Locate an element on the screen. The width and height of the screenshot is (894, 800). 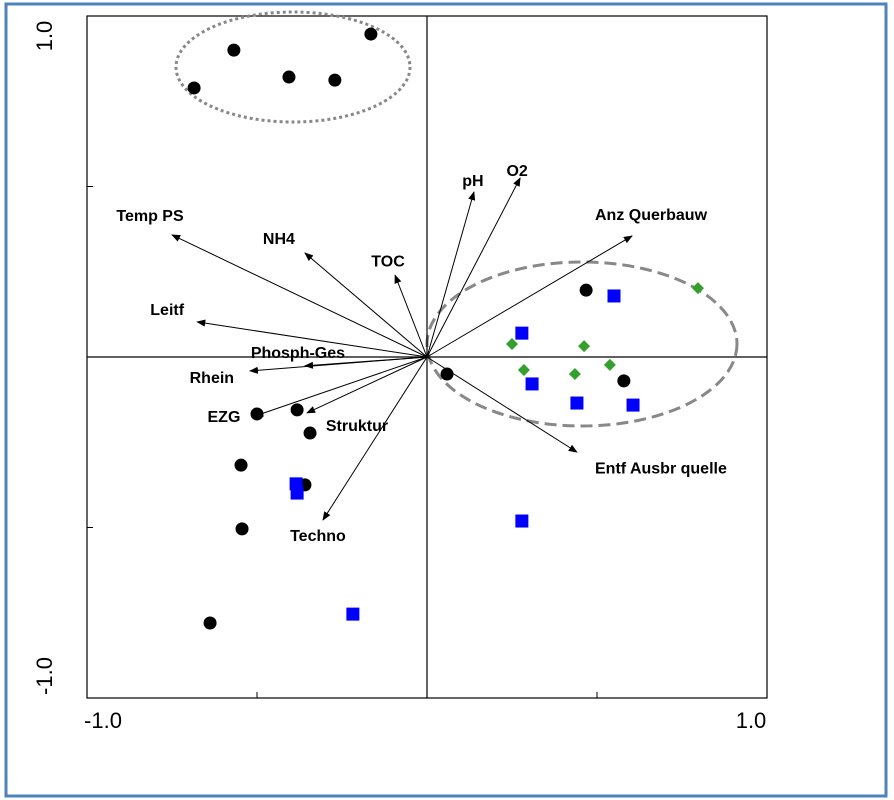
vector-label: Anz Querbauw is located at coordinates (651, 215).